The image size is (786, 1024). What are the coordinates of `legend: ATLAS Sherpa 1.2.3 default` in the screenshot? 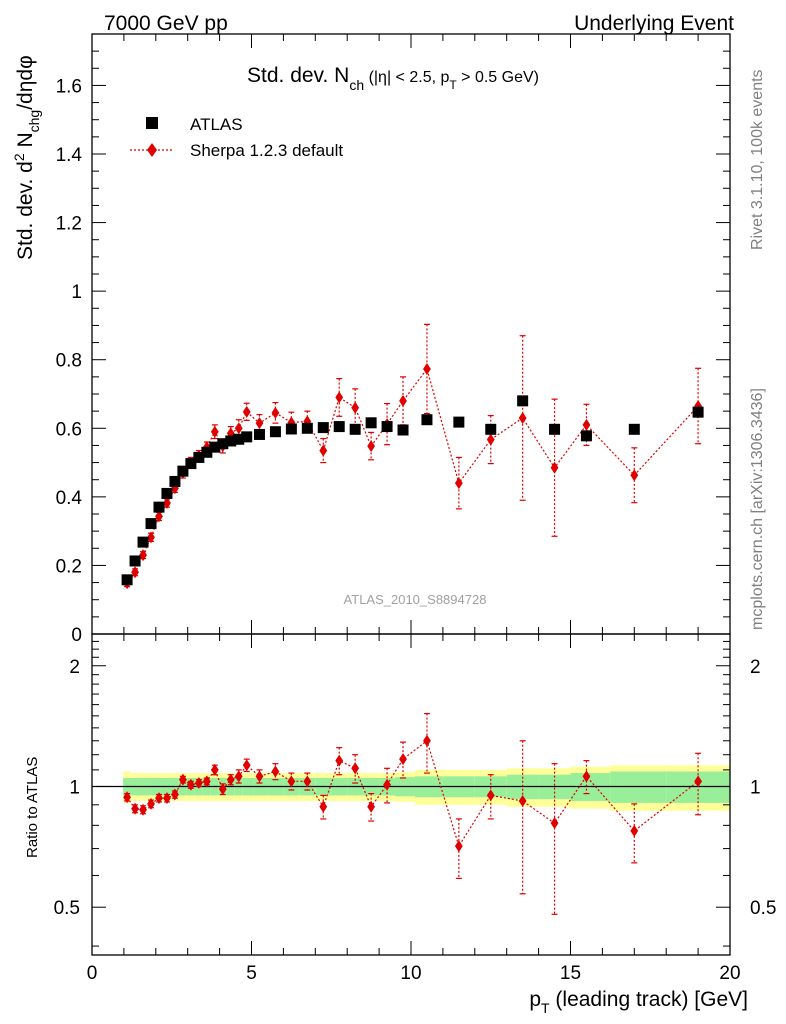 It's located at (236, 137).